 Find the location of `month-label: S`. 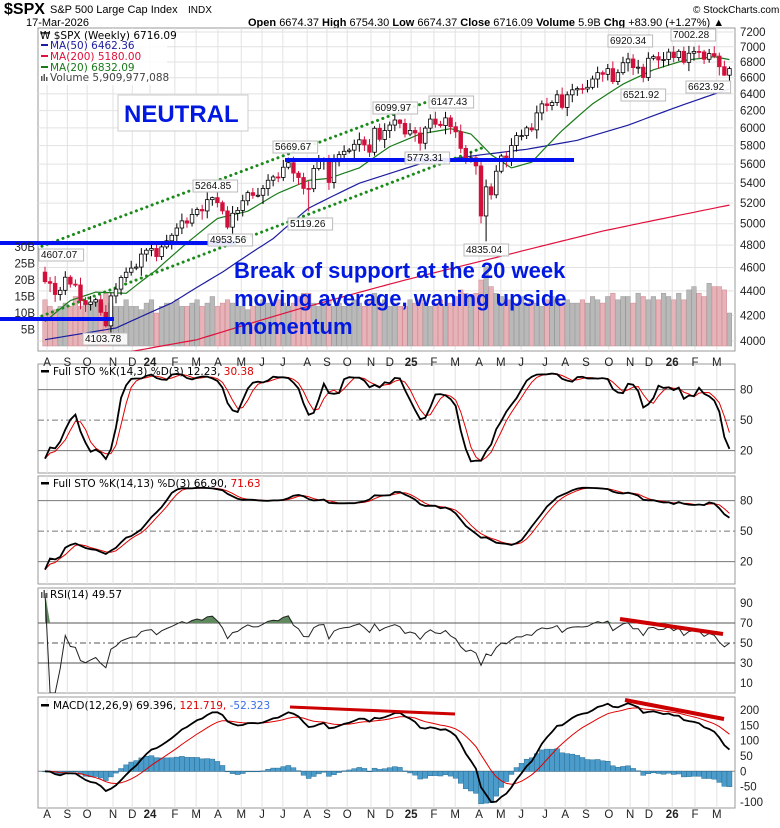

month-label: S is located at coordinates (327, 815).